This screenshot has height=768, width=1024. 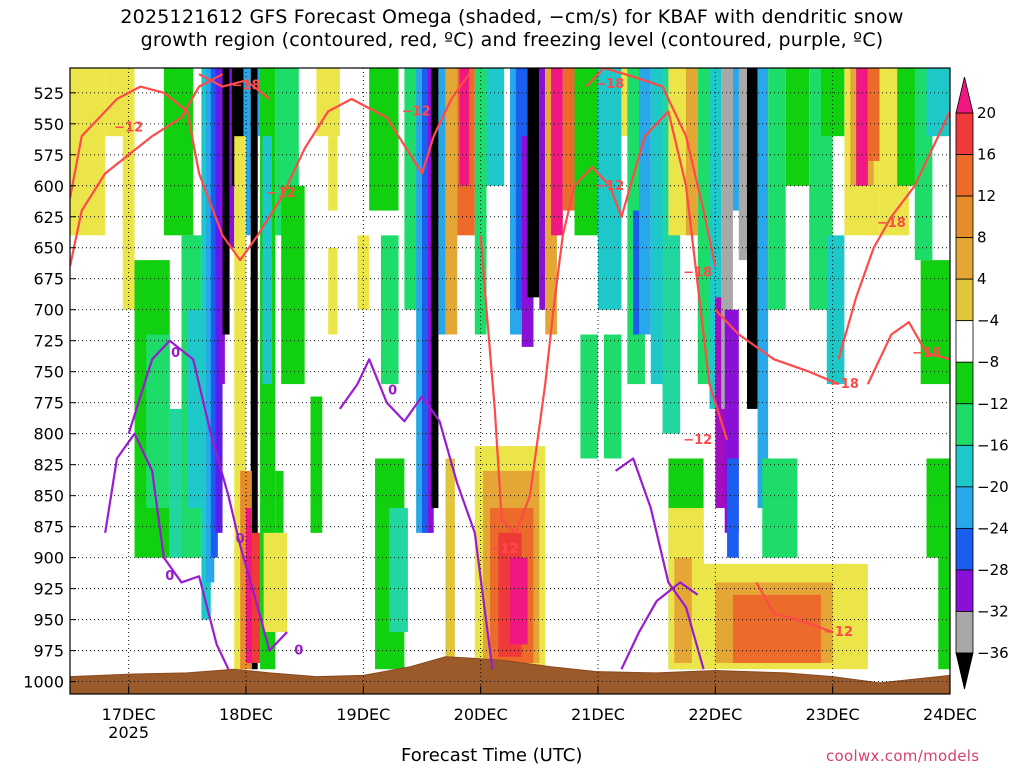 What do you see at coordinates (48, 217) in the screenshot?
I see `y-tick-label: 625` at bounding box center [48, 217].